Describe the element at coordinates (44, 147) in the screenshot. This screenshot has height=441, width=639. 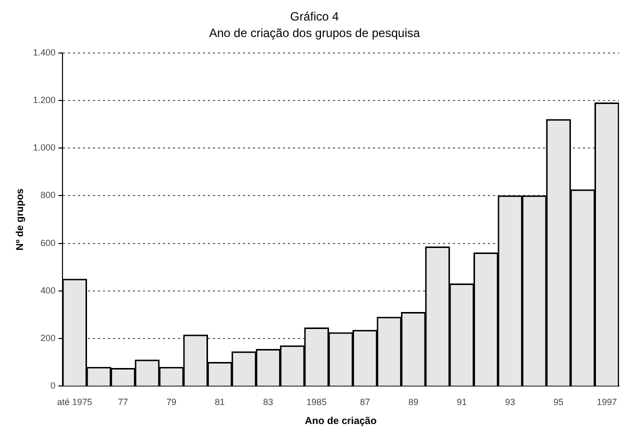
I see `y-tick-label: 1.000` at that location.